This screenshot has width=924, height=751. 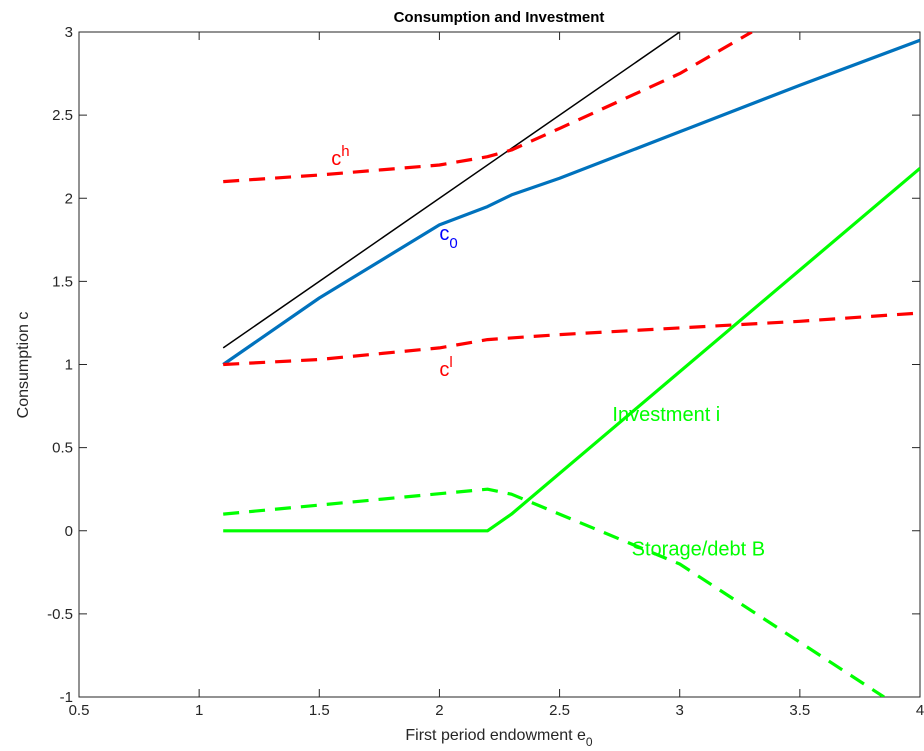 What do you see at coordinates (199, 710) in the screenshot?
I see `x-tick-label: 1` at bounding box center [199, 710].